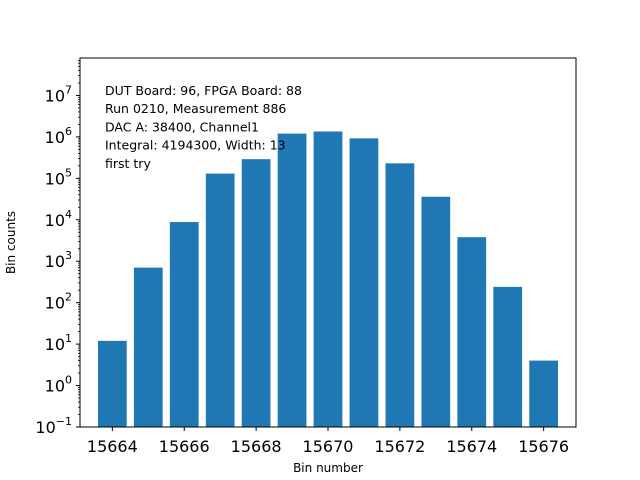  What do you see at coordinates (543, 446) in the screenshot?
I see `x-tick-label: 15676` at bounding box center [543, 446].